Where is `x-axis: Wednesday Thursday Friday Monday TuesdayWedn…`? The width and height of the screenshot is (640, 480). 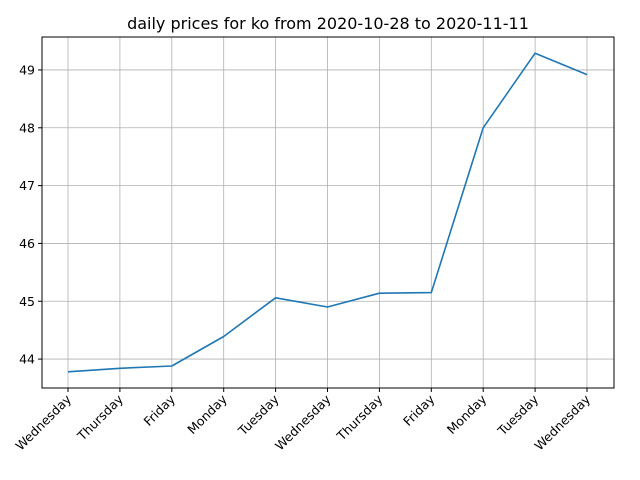
x-axis: Wednesday Thursday Friday Monday TuesdayWedn… is located at coordinates (303, 420).